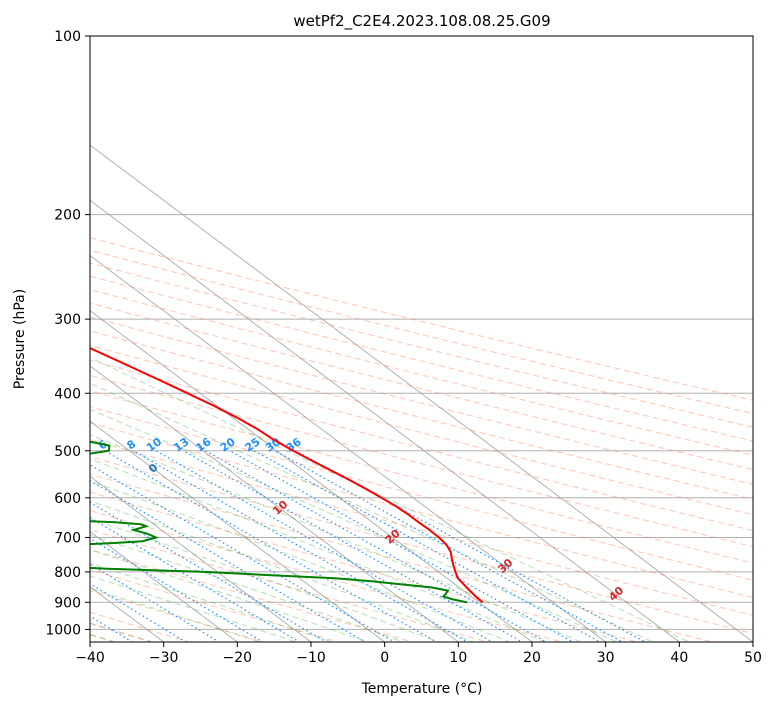 The width and height of the screenshot is (775, 708). I want to click on mixing-ratio-label: 13, so click(181, 444).